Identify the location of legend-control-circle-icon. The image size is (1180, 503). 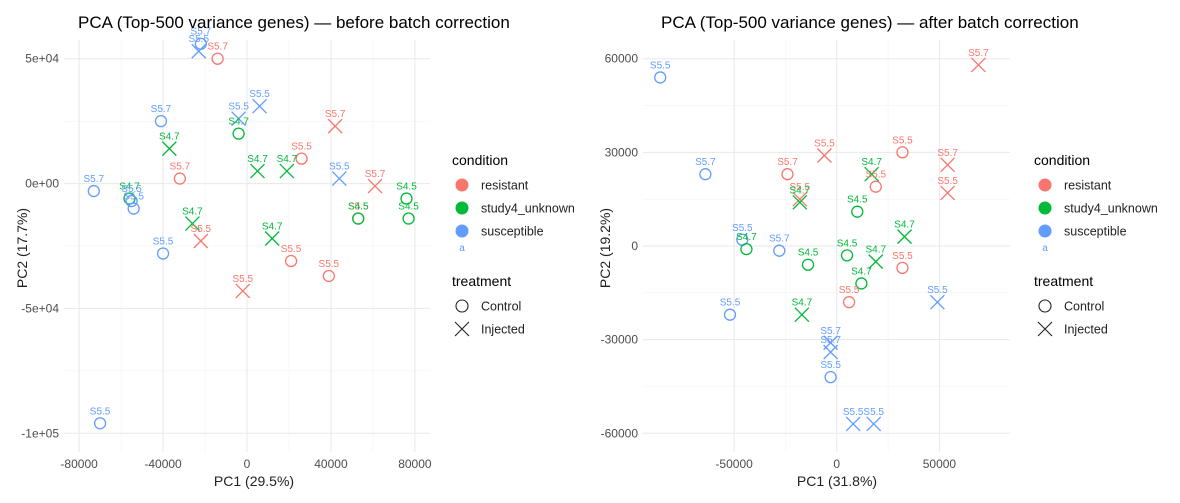
(1045, 306).